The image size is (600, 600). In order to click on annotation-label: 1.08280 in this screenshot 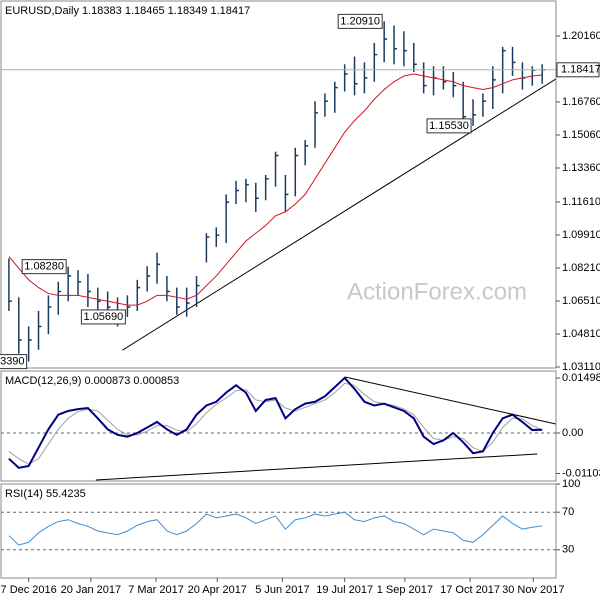, I will do `click(44, 267)`.